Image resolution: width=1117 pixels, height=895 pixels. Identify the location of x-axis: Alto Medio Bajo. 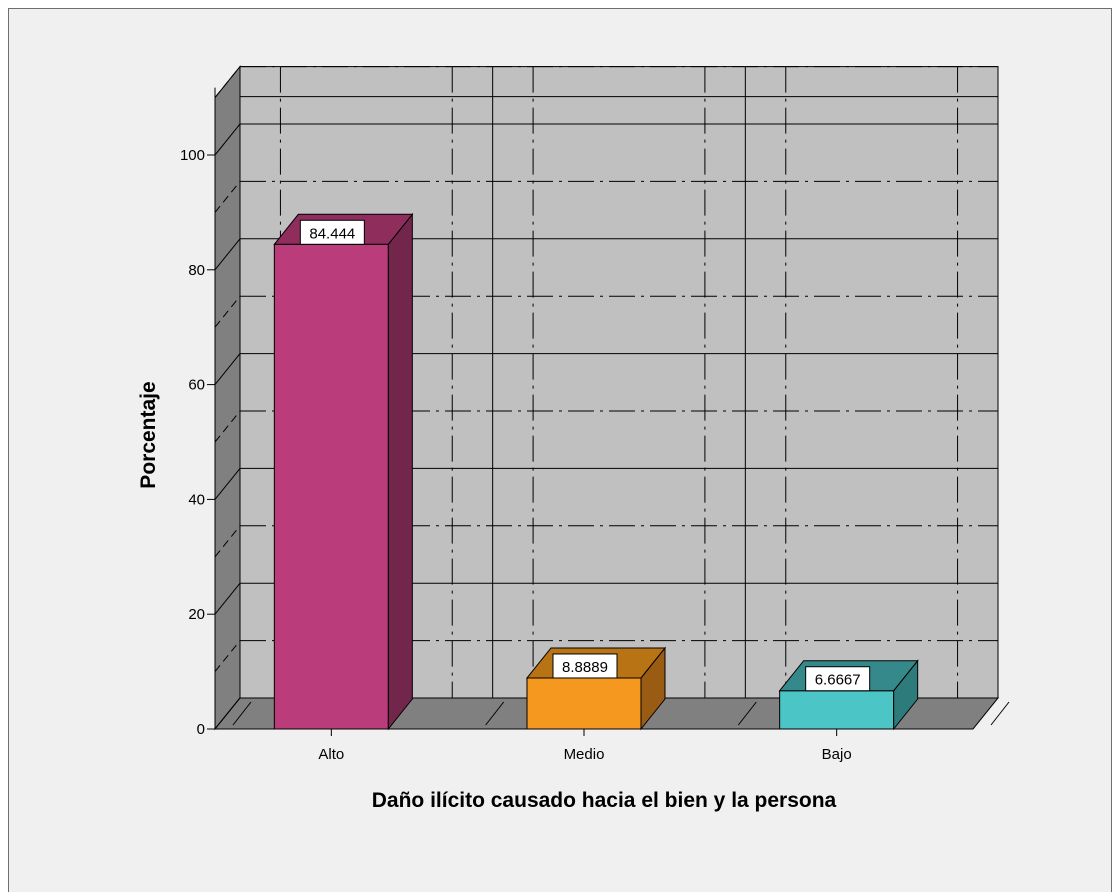
(585, 746).